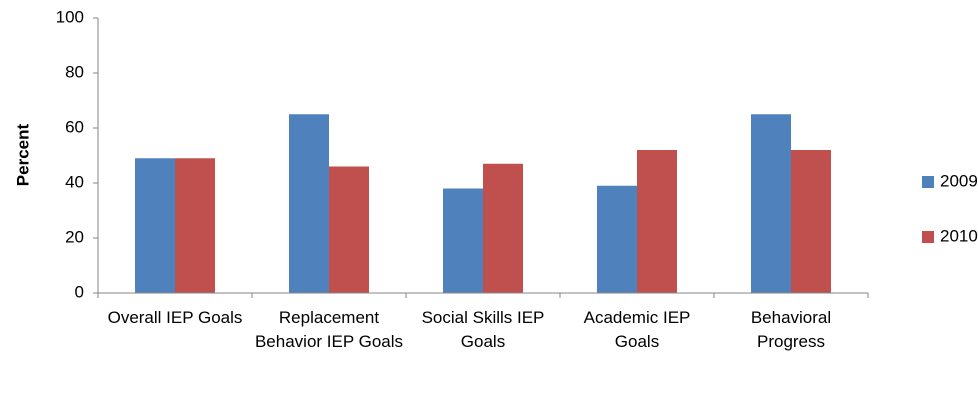 The width and height of the screenshot is (978, 402). I want to click on legend-label: 2009-10, so click(959, 180).